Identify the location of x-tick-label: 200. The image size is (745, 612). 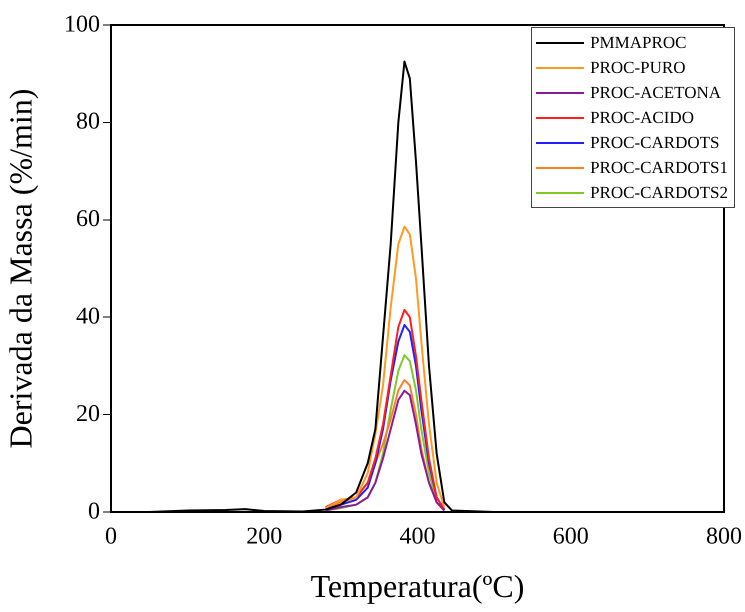
(264, 537).